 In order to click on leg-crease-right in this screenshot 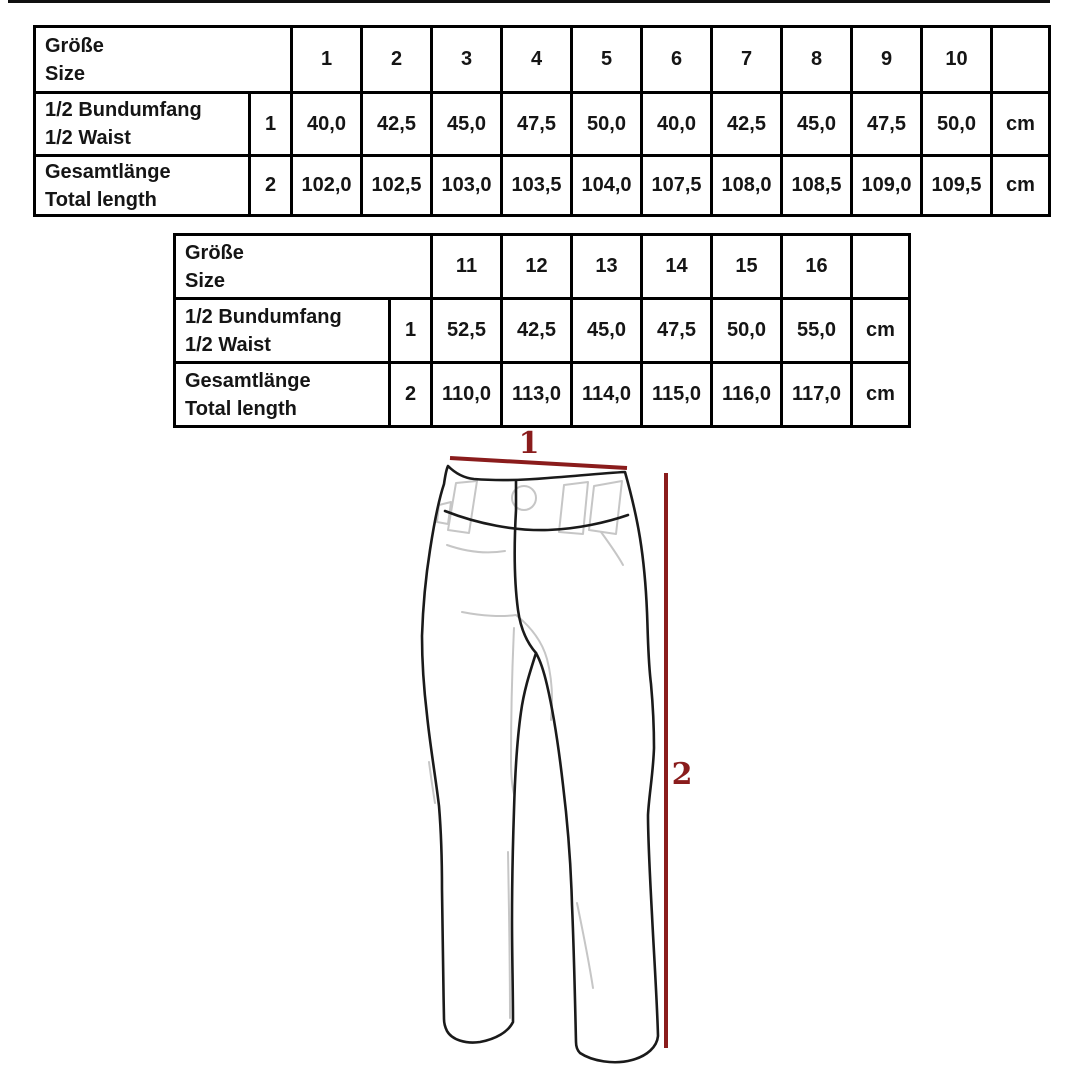, I will do `click(585, 945)`.